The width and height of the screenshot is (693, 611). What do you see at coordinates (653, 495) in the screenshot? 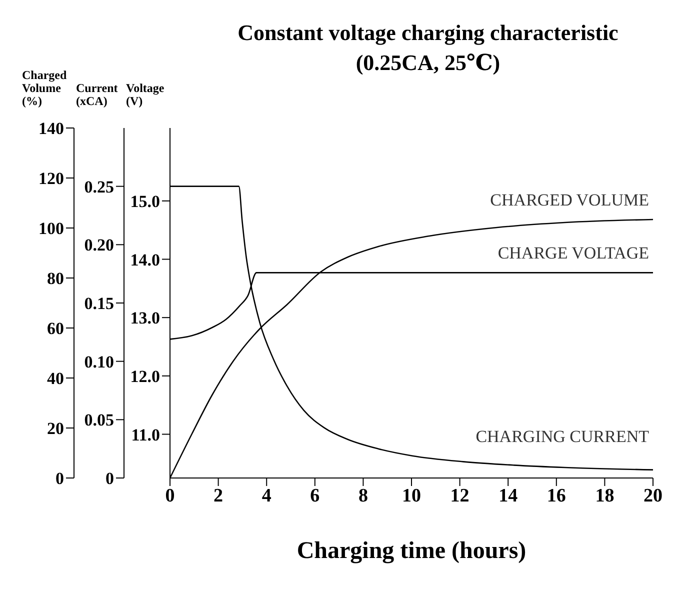
I see `x-tick-label: 20` at bounding box center [653, 495].